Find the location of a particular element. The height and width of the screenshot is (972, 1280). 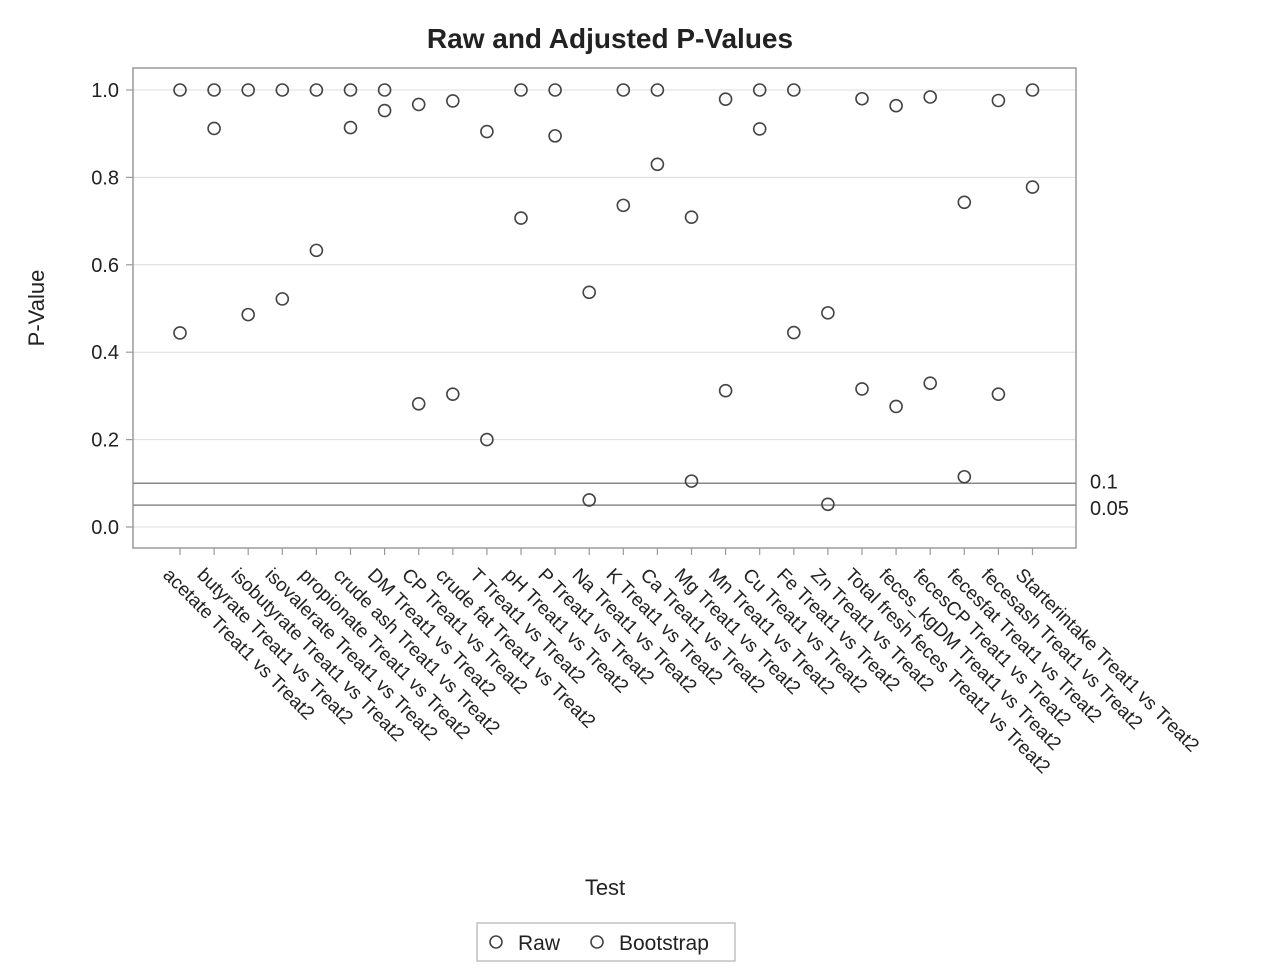

y-axis: 0.0 0.2 0.4 0.6 0.8 1.0 is located at coordinates (112, 309).